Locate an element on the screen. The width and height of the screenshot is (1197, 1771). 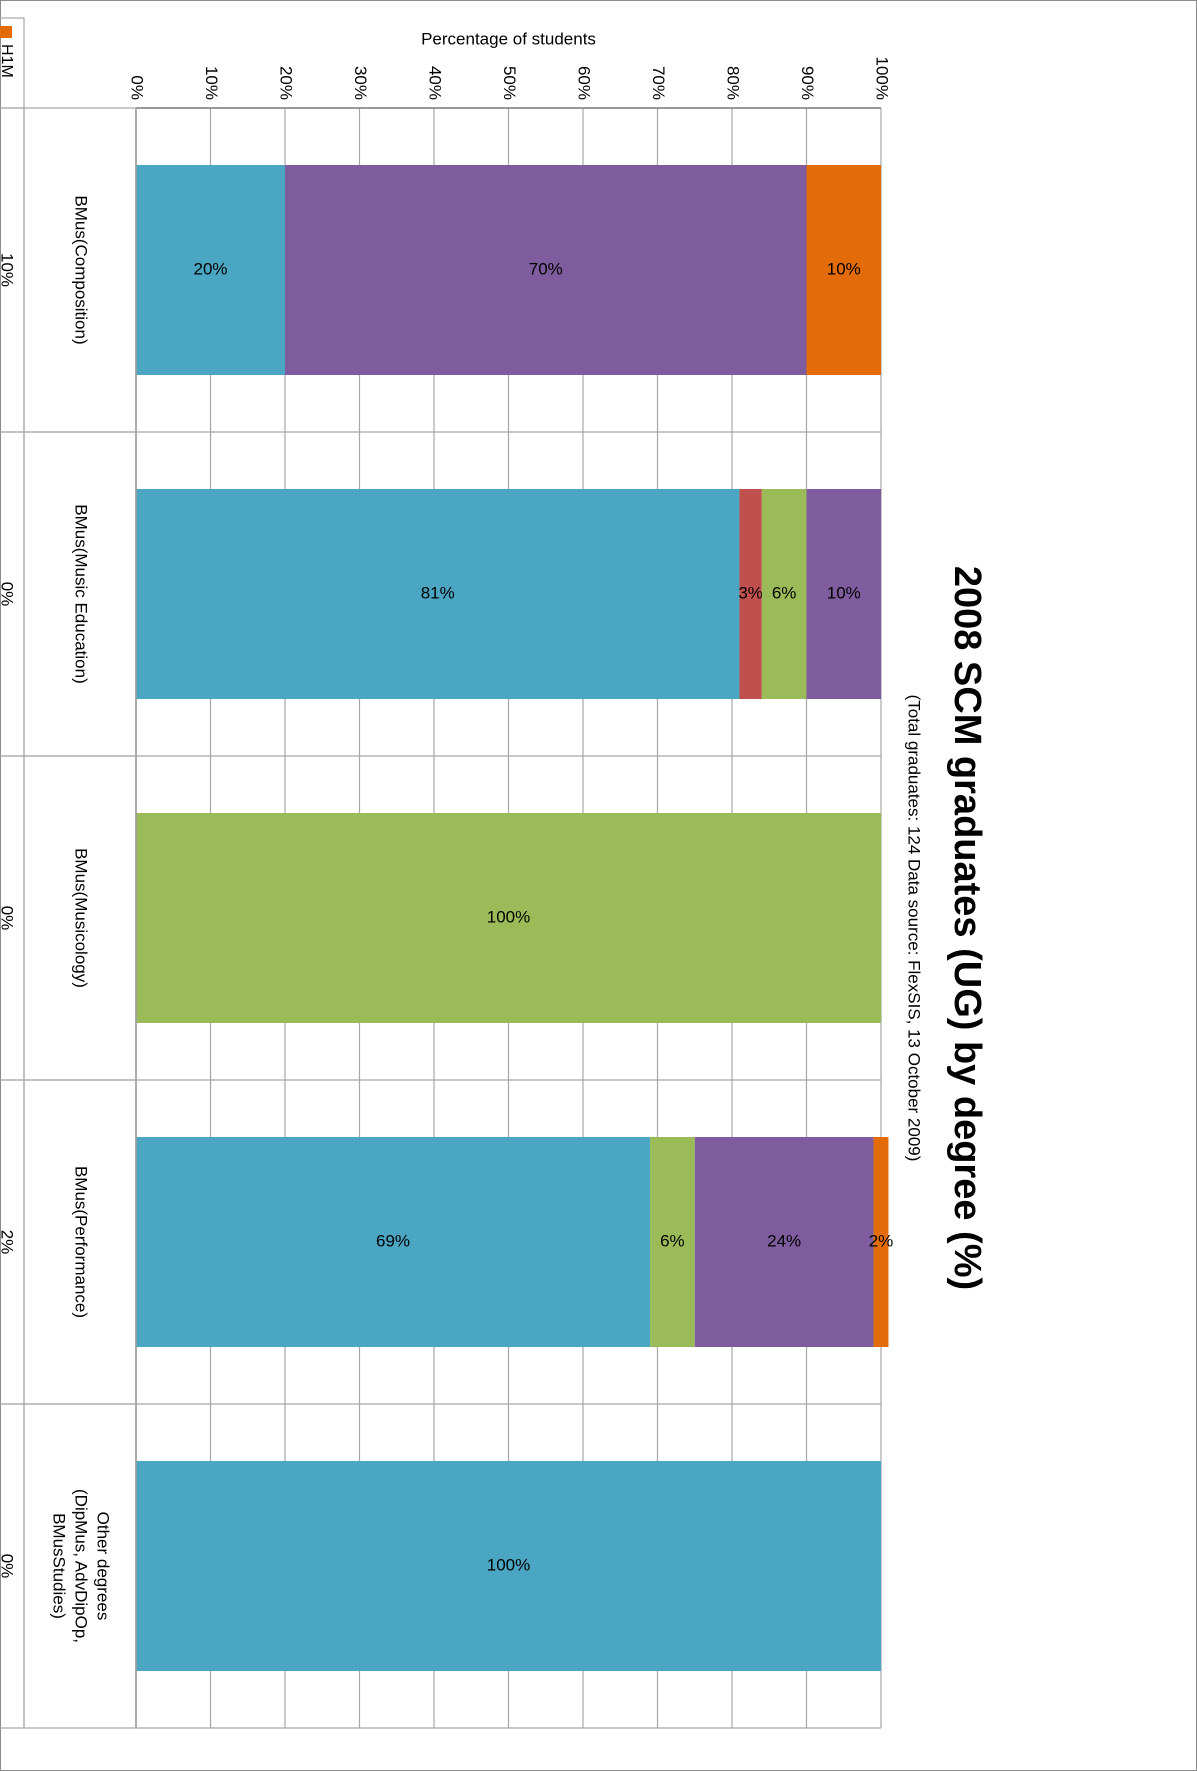
y-tick-label: 80% is located at coordinates (733, 83).